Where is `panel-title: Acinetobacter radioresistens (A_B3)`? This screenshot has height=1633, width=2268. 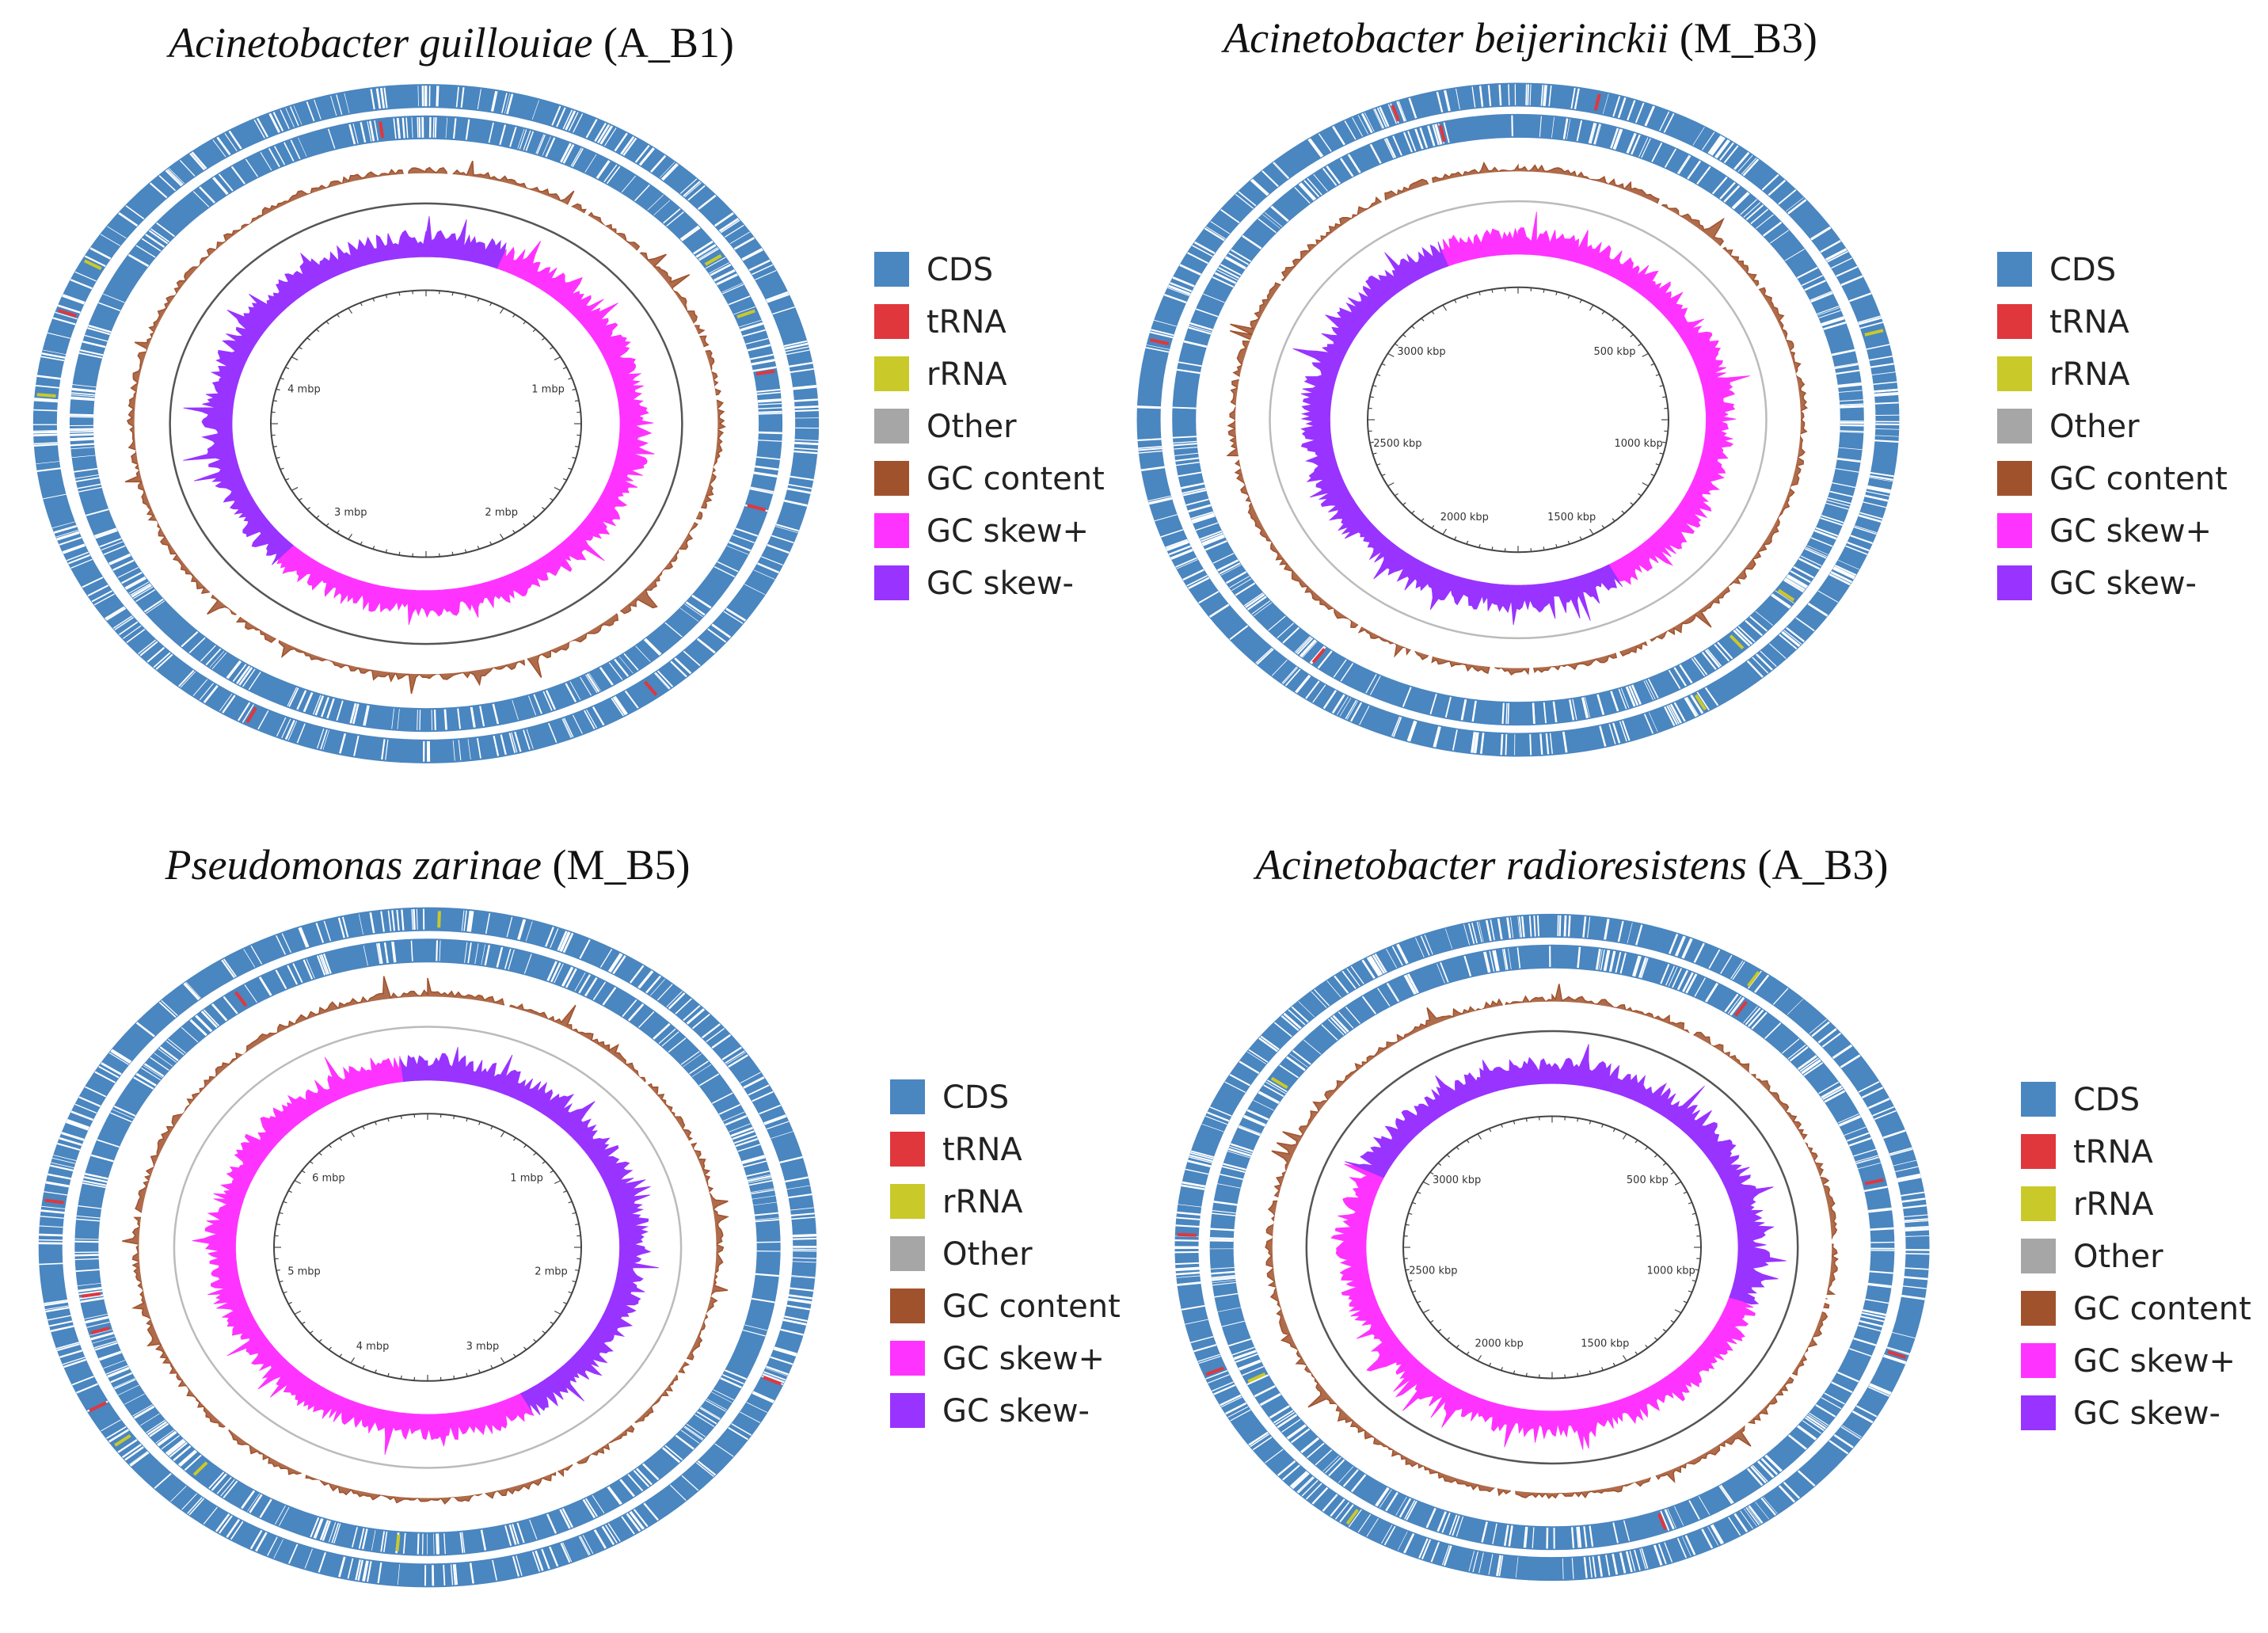 panel-title: Acinetobacter radioresistens (A_B3) is located at coordinates (1571, 865).